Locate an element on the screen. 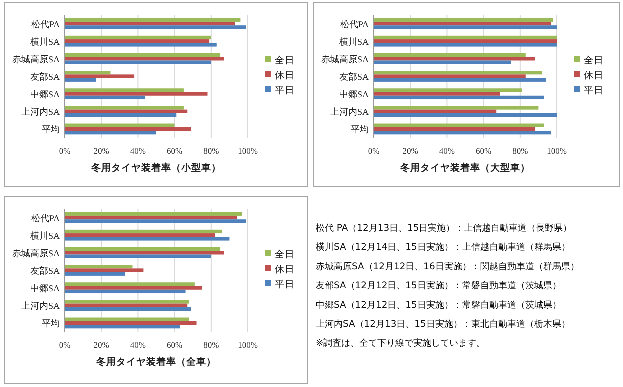 The width and height of the screenshot is (623, 387). y-tick-label: 赤城高原SA is located at coordinates (36, 253).